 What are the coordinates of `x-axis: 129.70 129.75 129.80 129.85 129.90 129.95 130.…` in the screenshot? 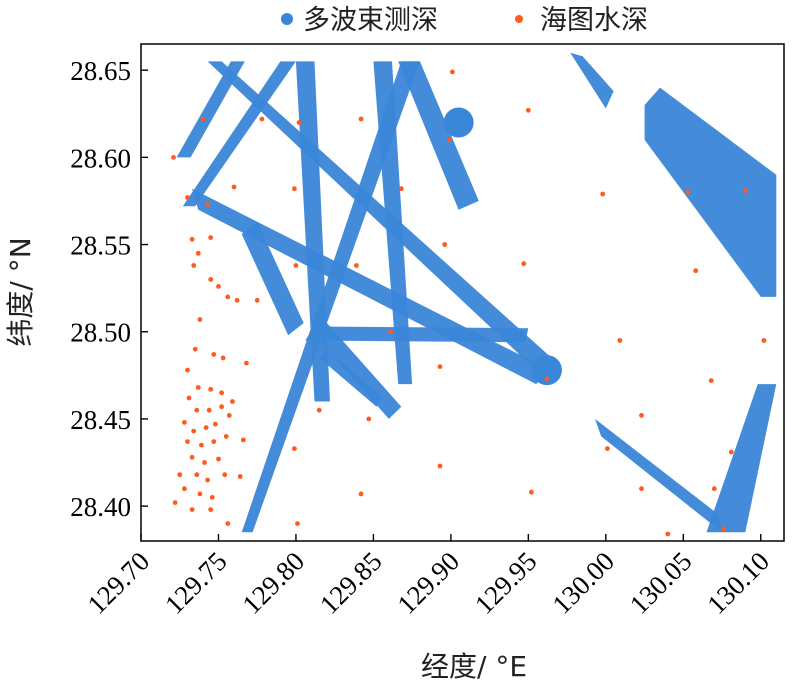 It's located at (428, 577).